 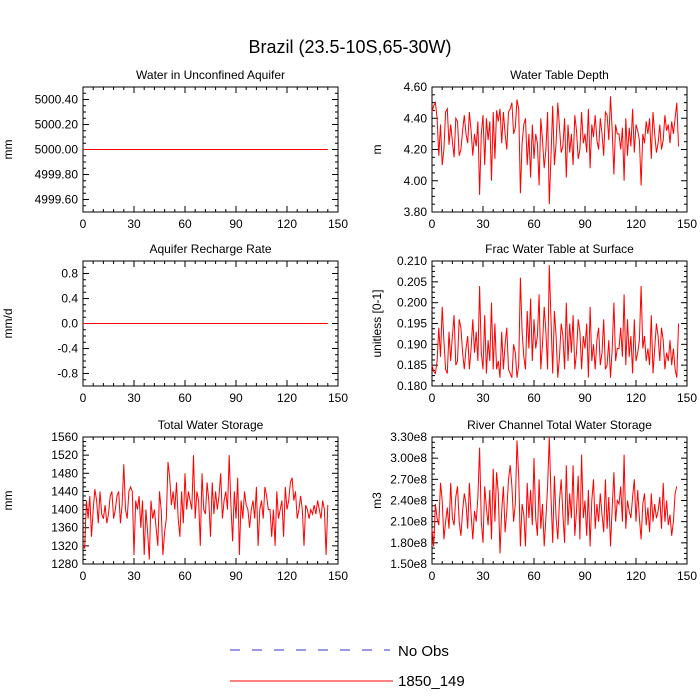 I want to click on y-tick-label: 1520, so click(x=64, y=455).